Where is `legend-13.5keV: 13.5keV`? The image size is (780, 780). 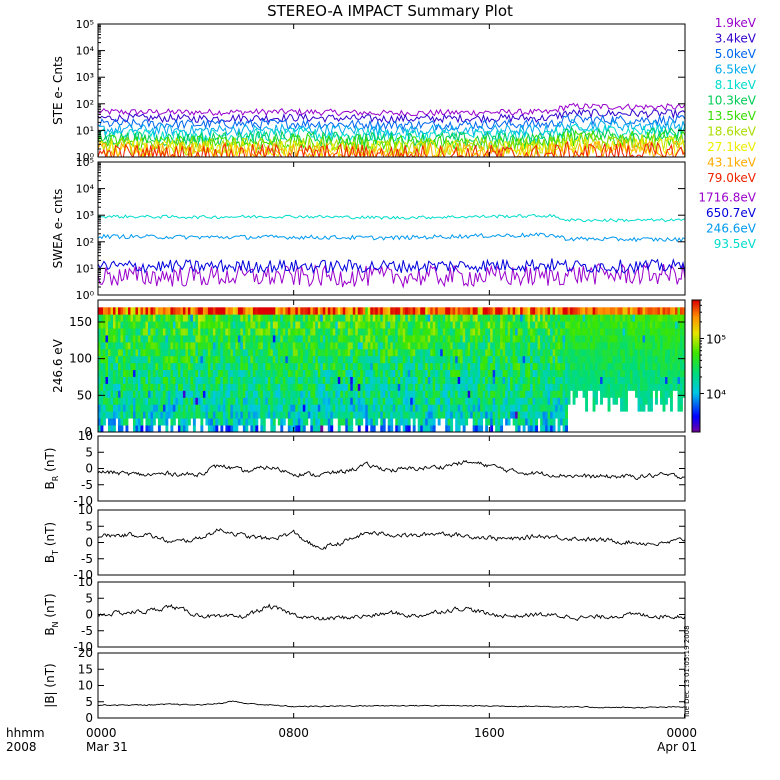 legend-13.5keV: 13.5keV is located at coordinates (732, 116).